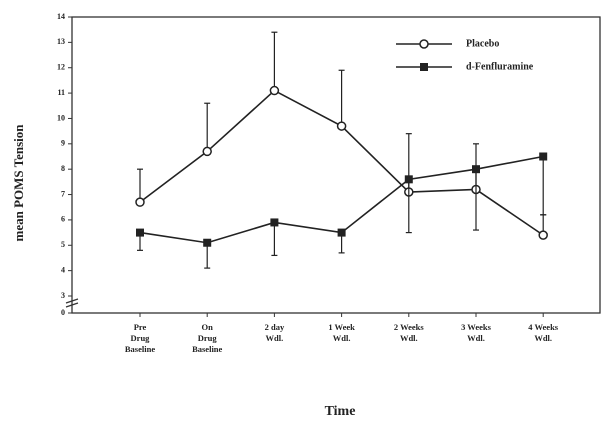 This screenshot has height=422, width=608. Describe the element at coordinates (340, 411) in the screenshot. I see `x-axis-label: Time` at that location.